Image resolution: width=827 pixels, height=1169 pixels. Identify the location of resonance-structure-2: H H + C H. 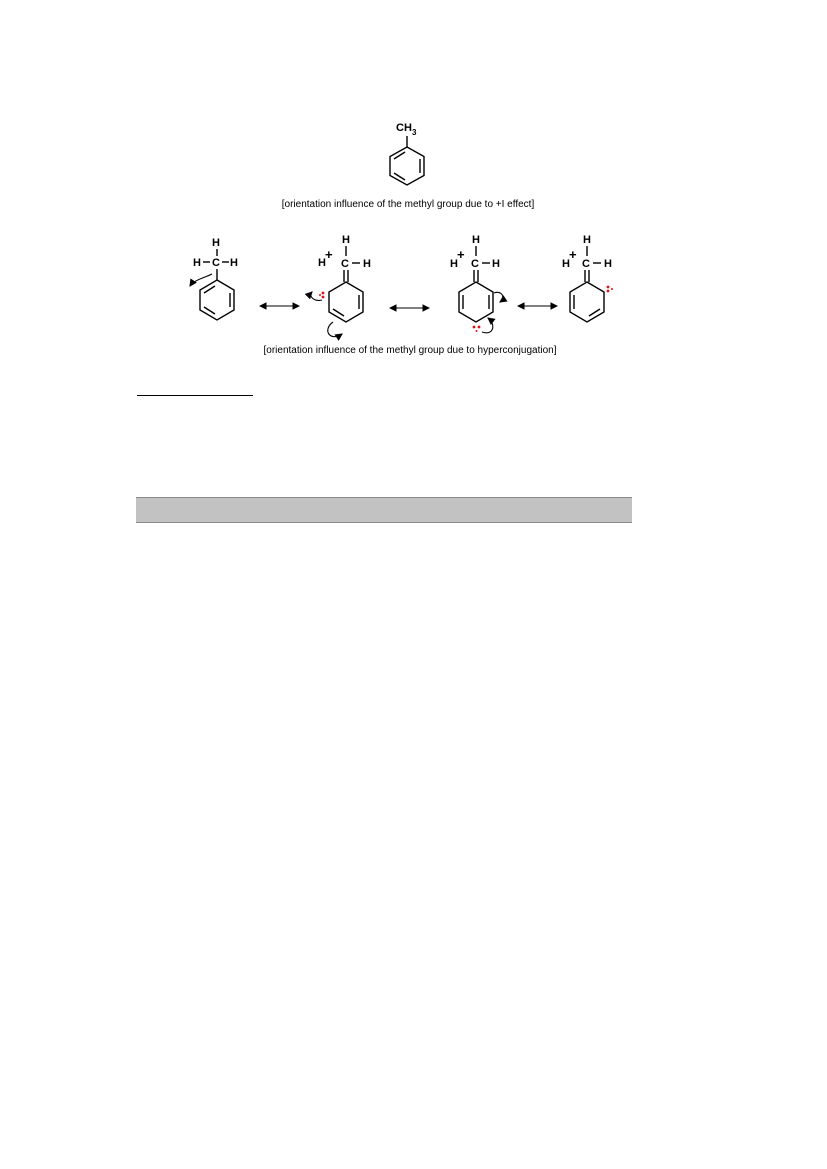
(337, 287).